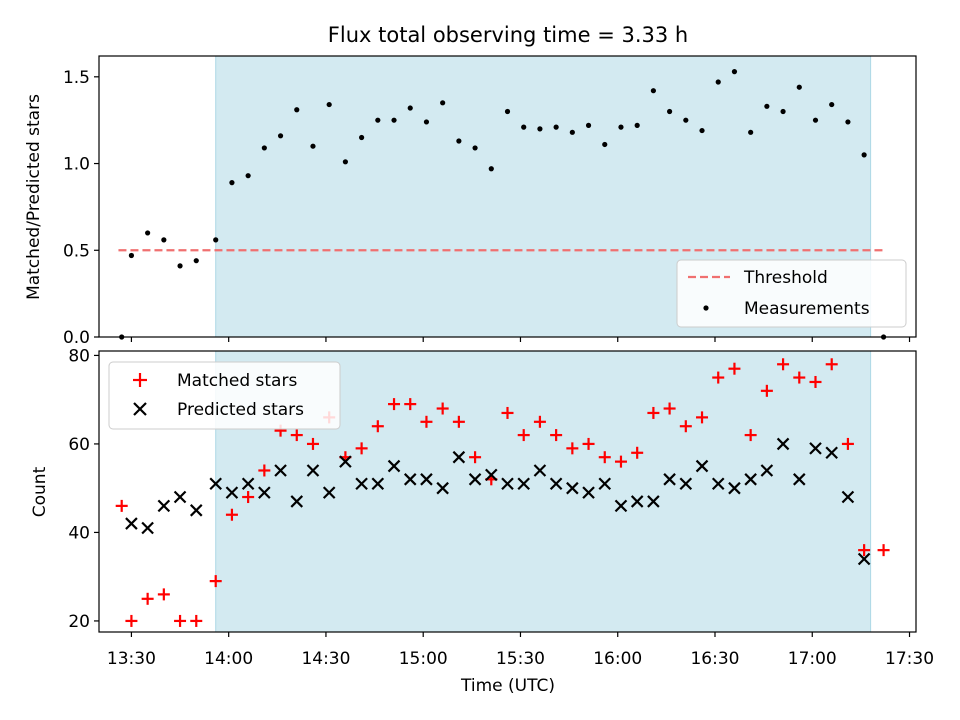  I want to click on chart-title: Flux total observing time = 3.33 h, so click(508, 35).